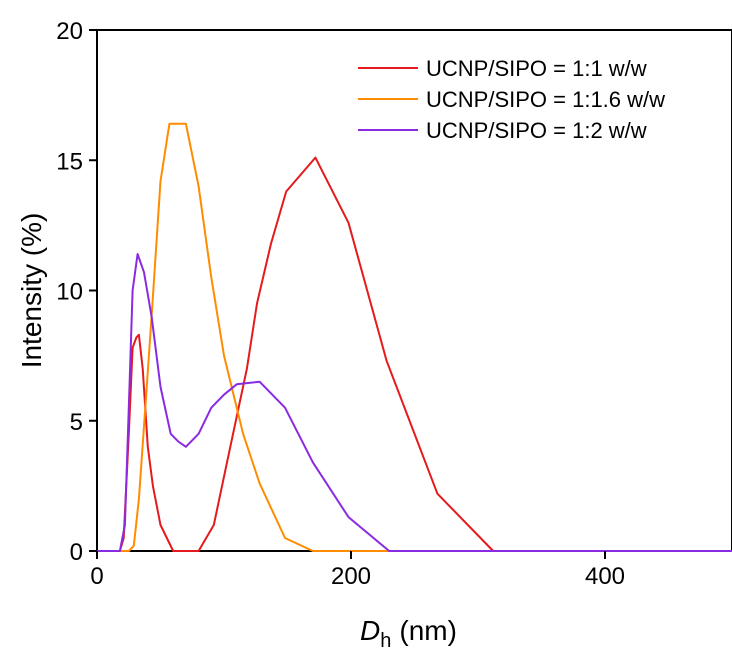 The image size is (732, 648). Describe the element at coordinates (96, 576) in the screenshot. I see `x-tick-label: 0` at that location.